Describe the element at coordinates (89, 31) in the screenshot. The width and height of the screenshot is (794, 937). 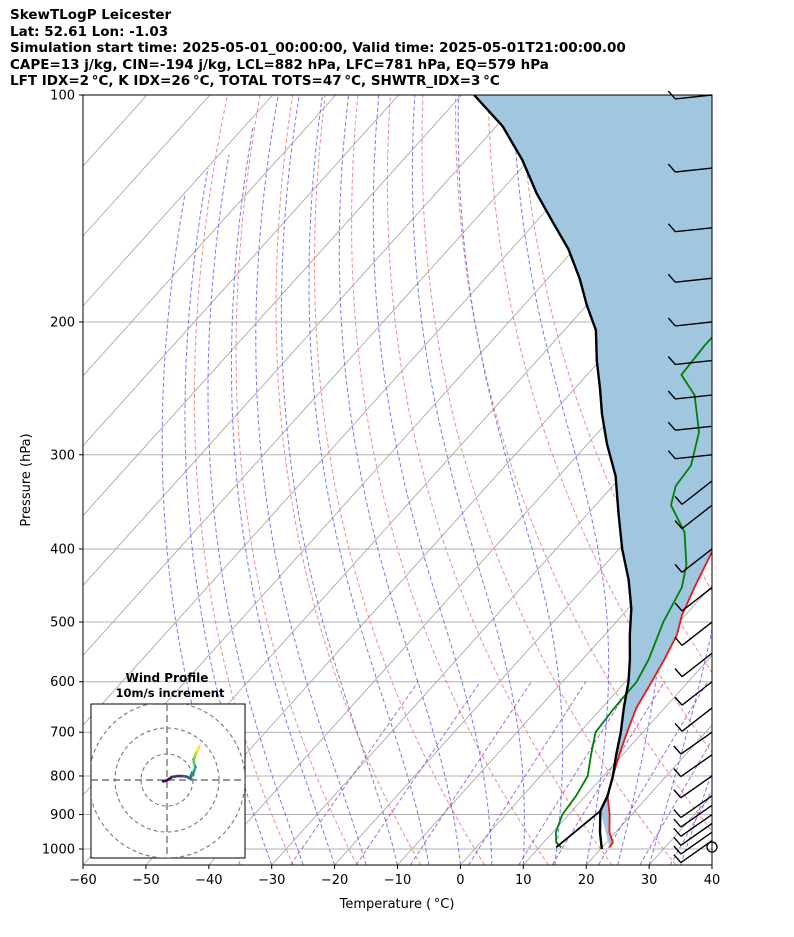
I see `location-text: Lat: 52.61 Lon: -1.03` at that location.